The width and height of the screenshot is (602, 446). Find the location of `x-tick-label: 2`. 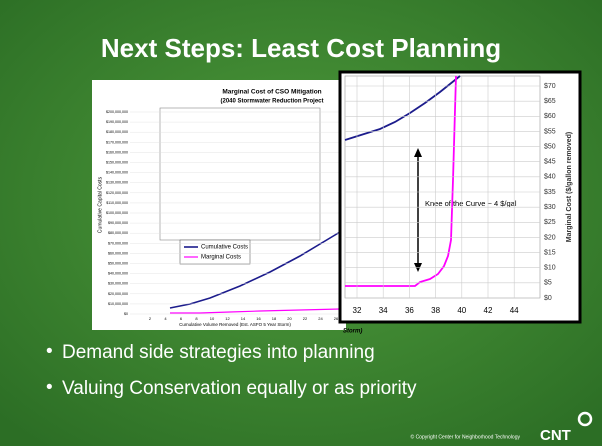

x-tick-label: 2 is located at coordinates (150, 318).